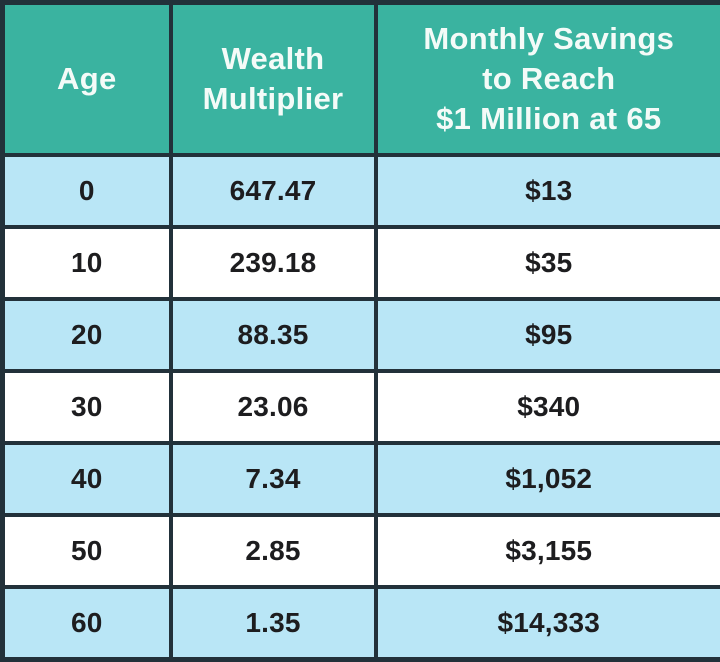  I want to click on monthly-savings-cell: $1,052, so click(546, 479).